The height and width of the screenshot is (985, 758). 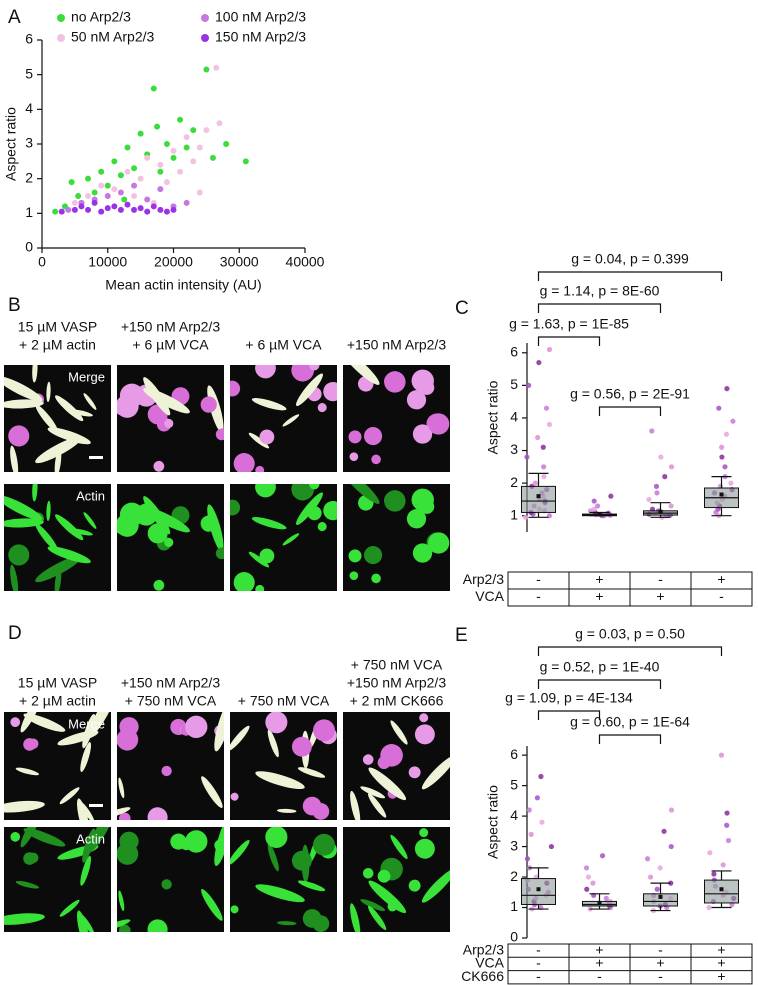 What do you see at coordinates (29, 247) in the screenshot?
I see `y-tick-label: 0` at bounding box center [29, 247].